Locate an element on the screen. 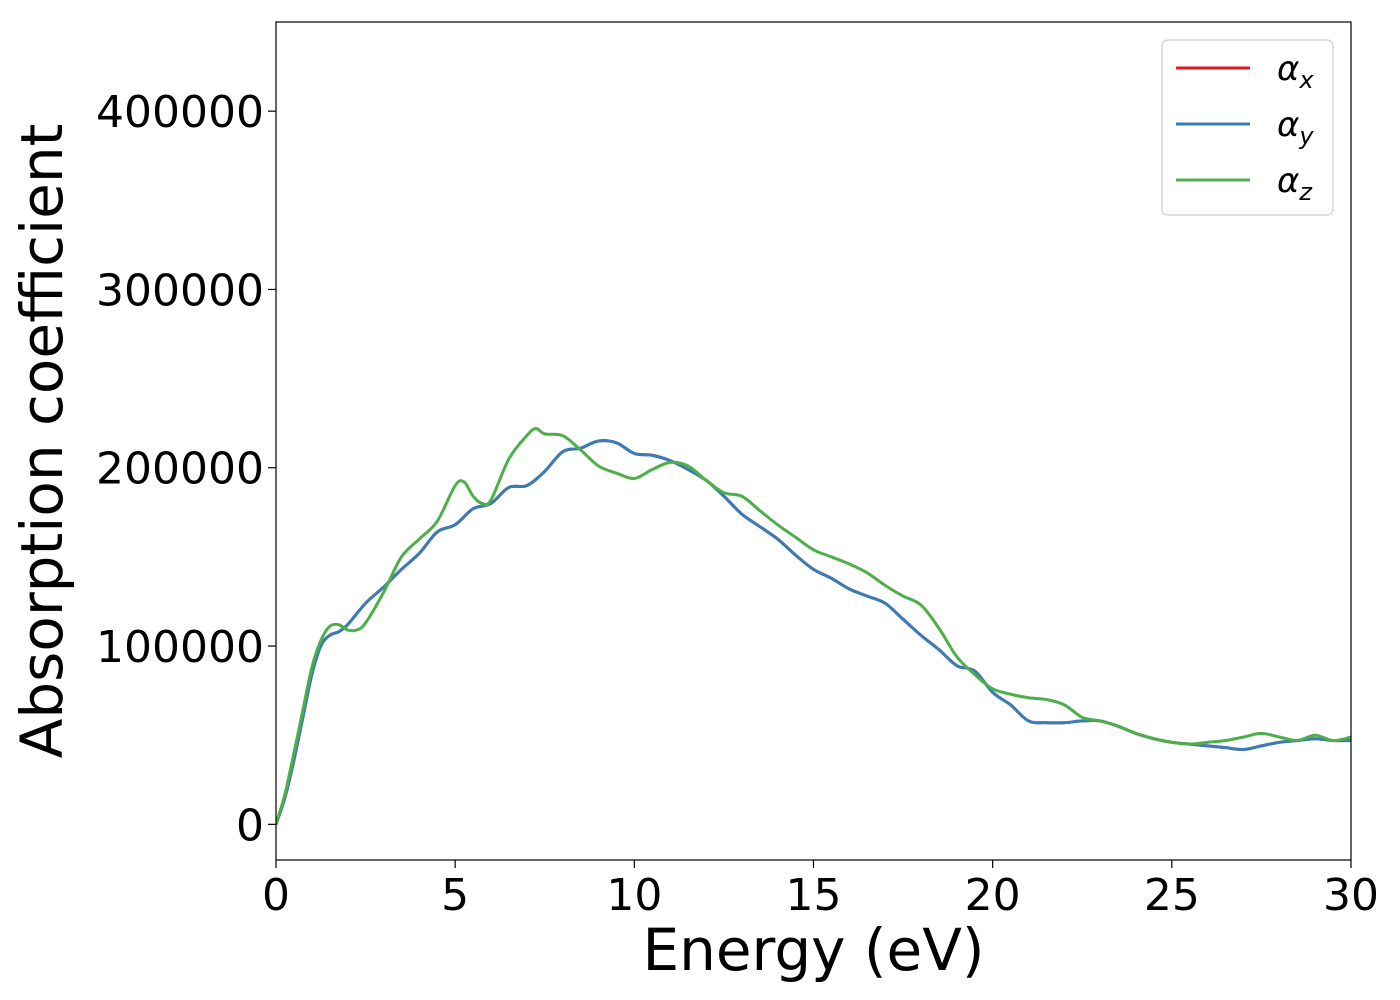 The width and height of the screenshot is (1400, 1000). legend-label-x: αx is located at coordinates (1295, 71).